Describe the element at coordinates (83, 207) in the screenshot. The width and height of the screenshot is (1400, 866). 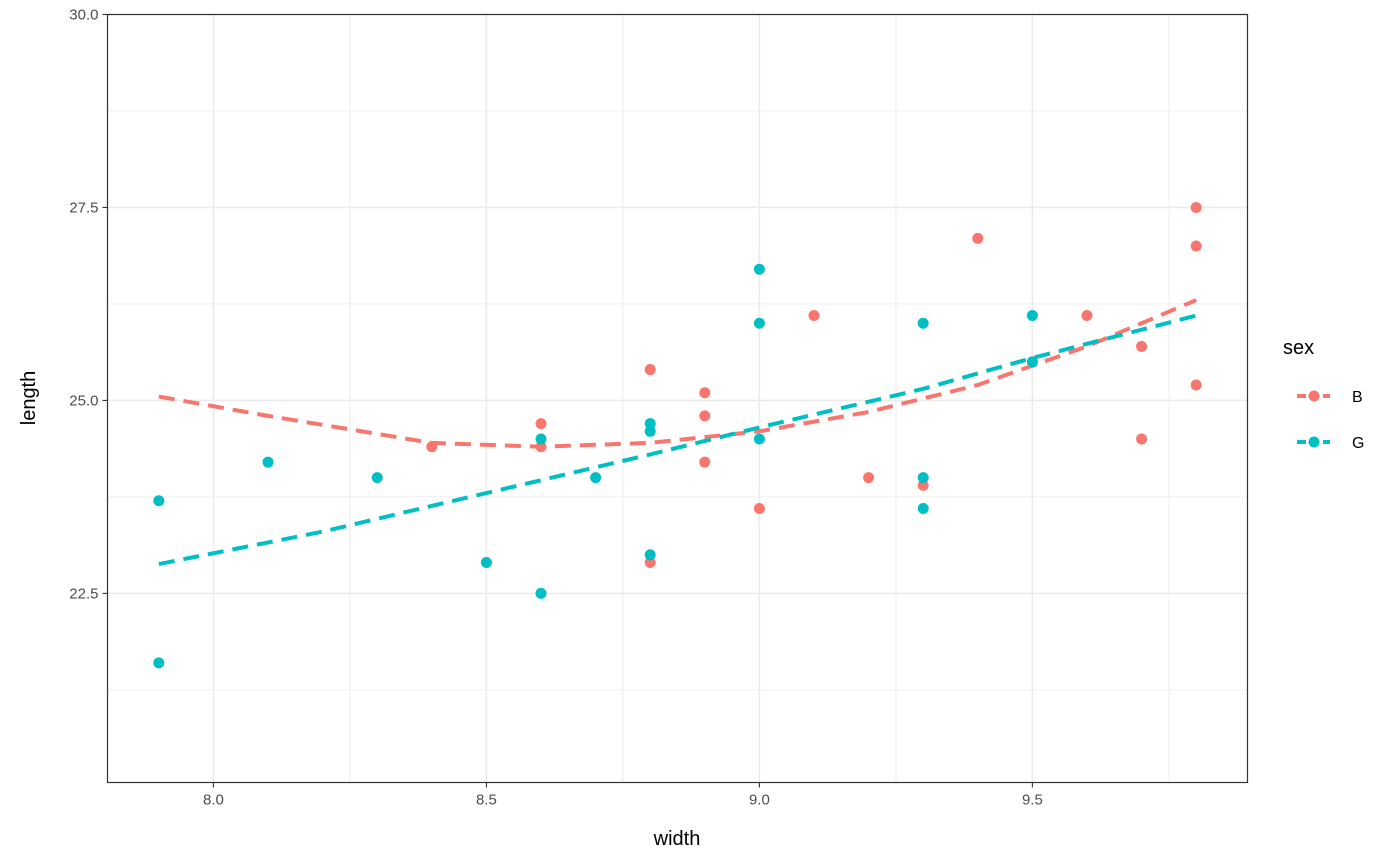
I see `y-tick-label: 27.5` at that location.